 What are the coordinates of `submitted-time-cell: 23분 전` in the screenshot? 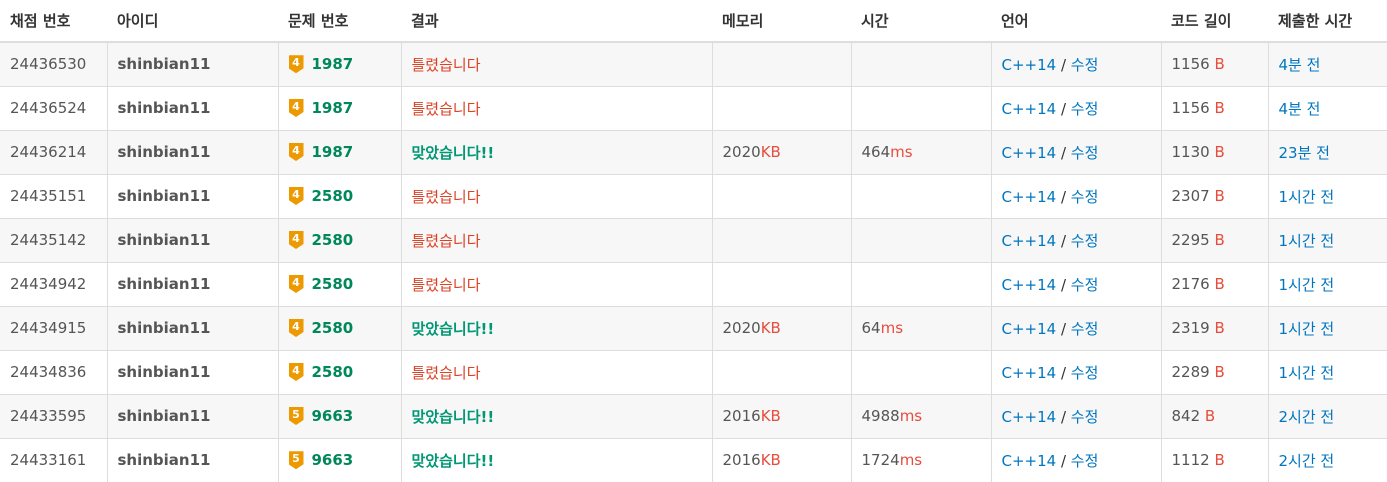 It's located at (1327, 151).